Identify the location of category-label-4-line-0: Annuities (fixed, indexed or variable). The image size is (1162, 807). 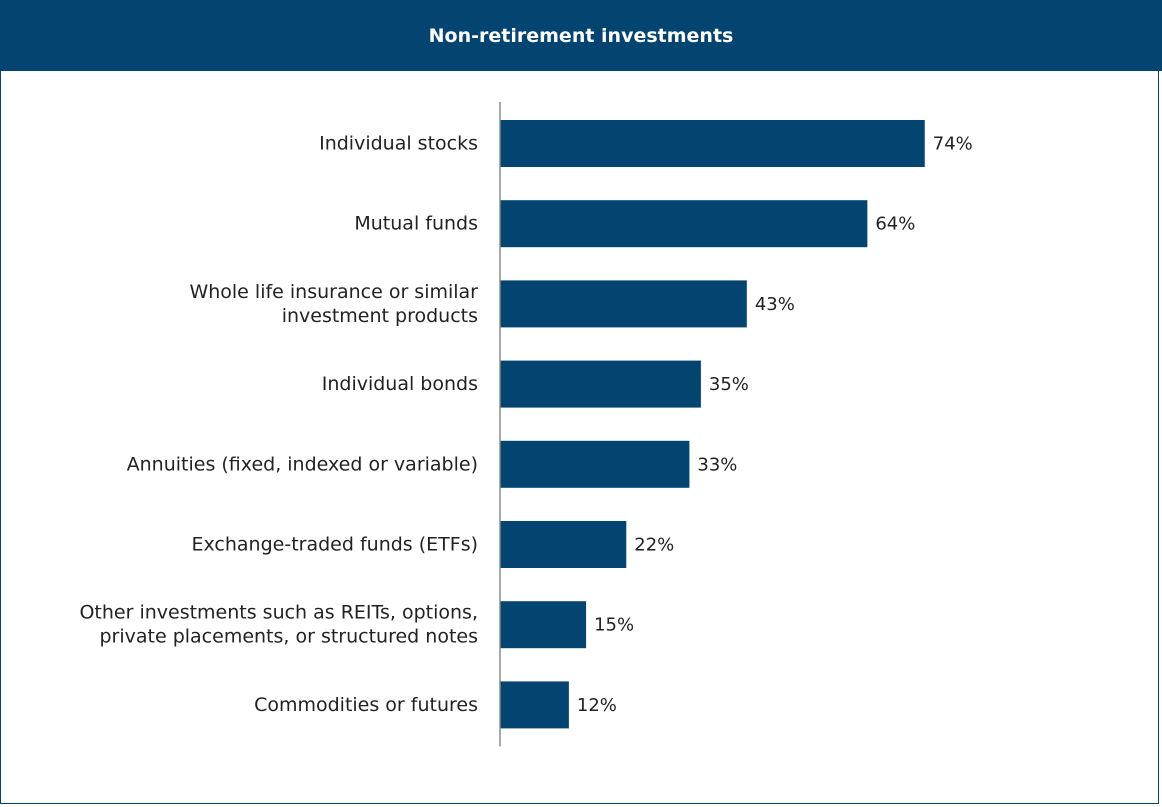
(302, 464).